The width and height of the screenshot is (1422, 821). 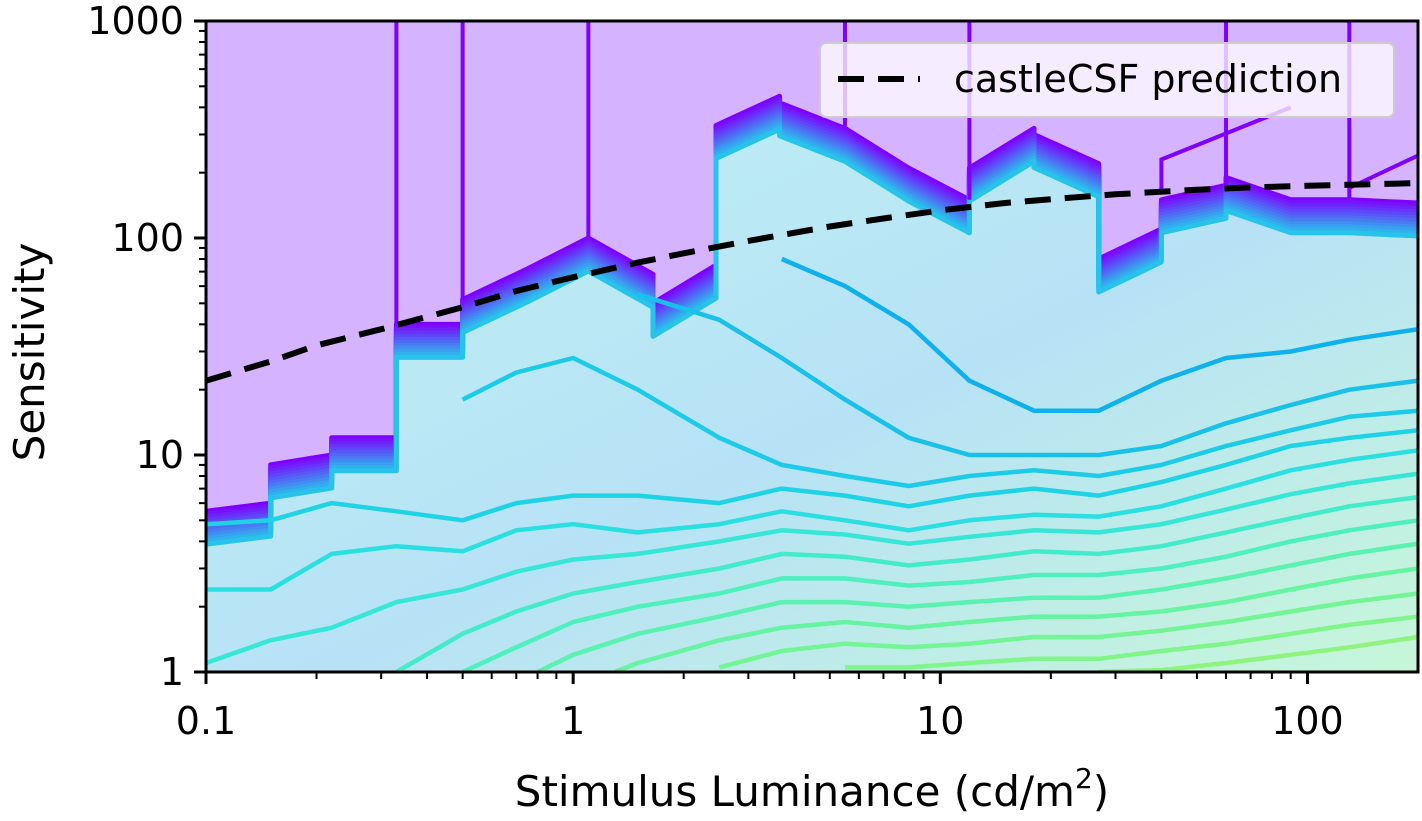 What do you see at coordinates (795, 791) in the screenshot?
I see `x-axis-title-main: Stimulus Luminance (cd/m` at bounding box center [795, 791].